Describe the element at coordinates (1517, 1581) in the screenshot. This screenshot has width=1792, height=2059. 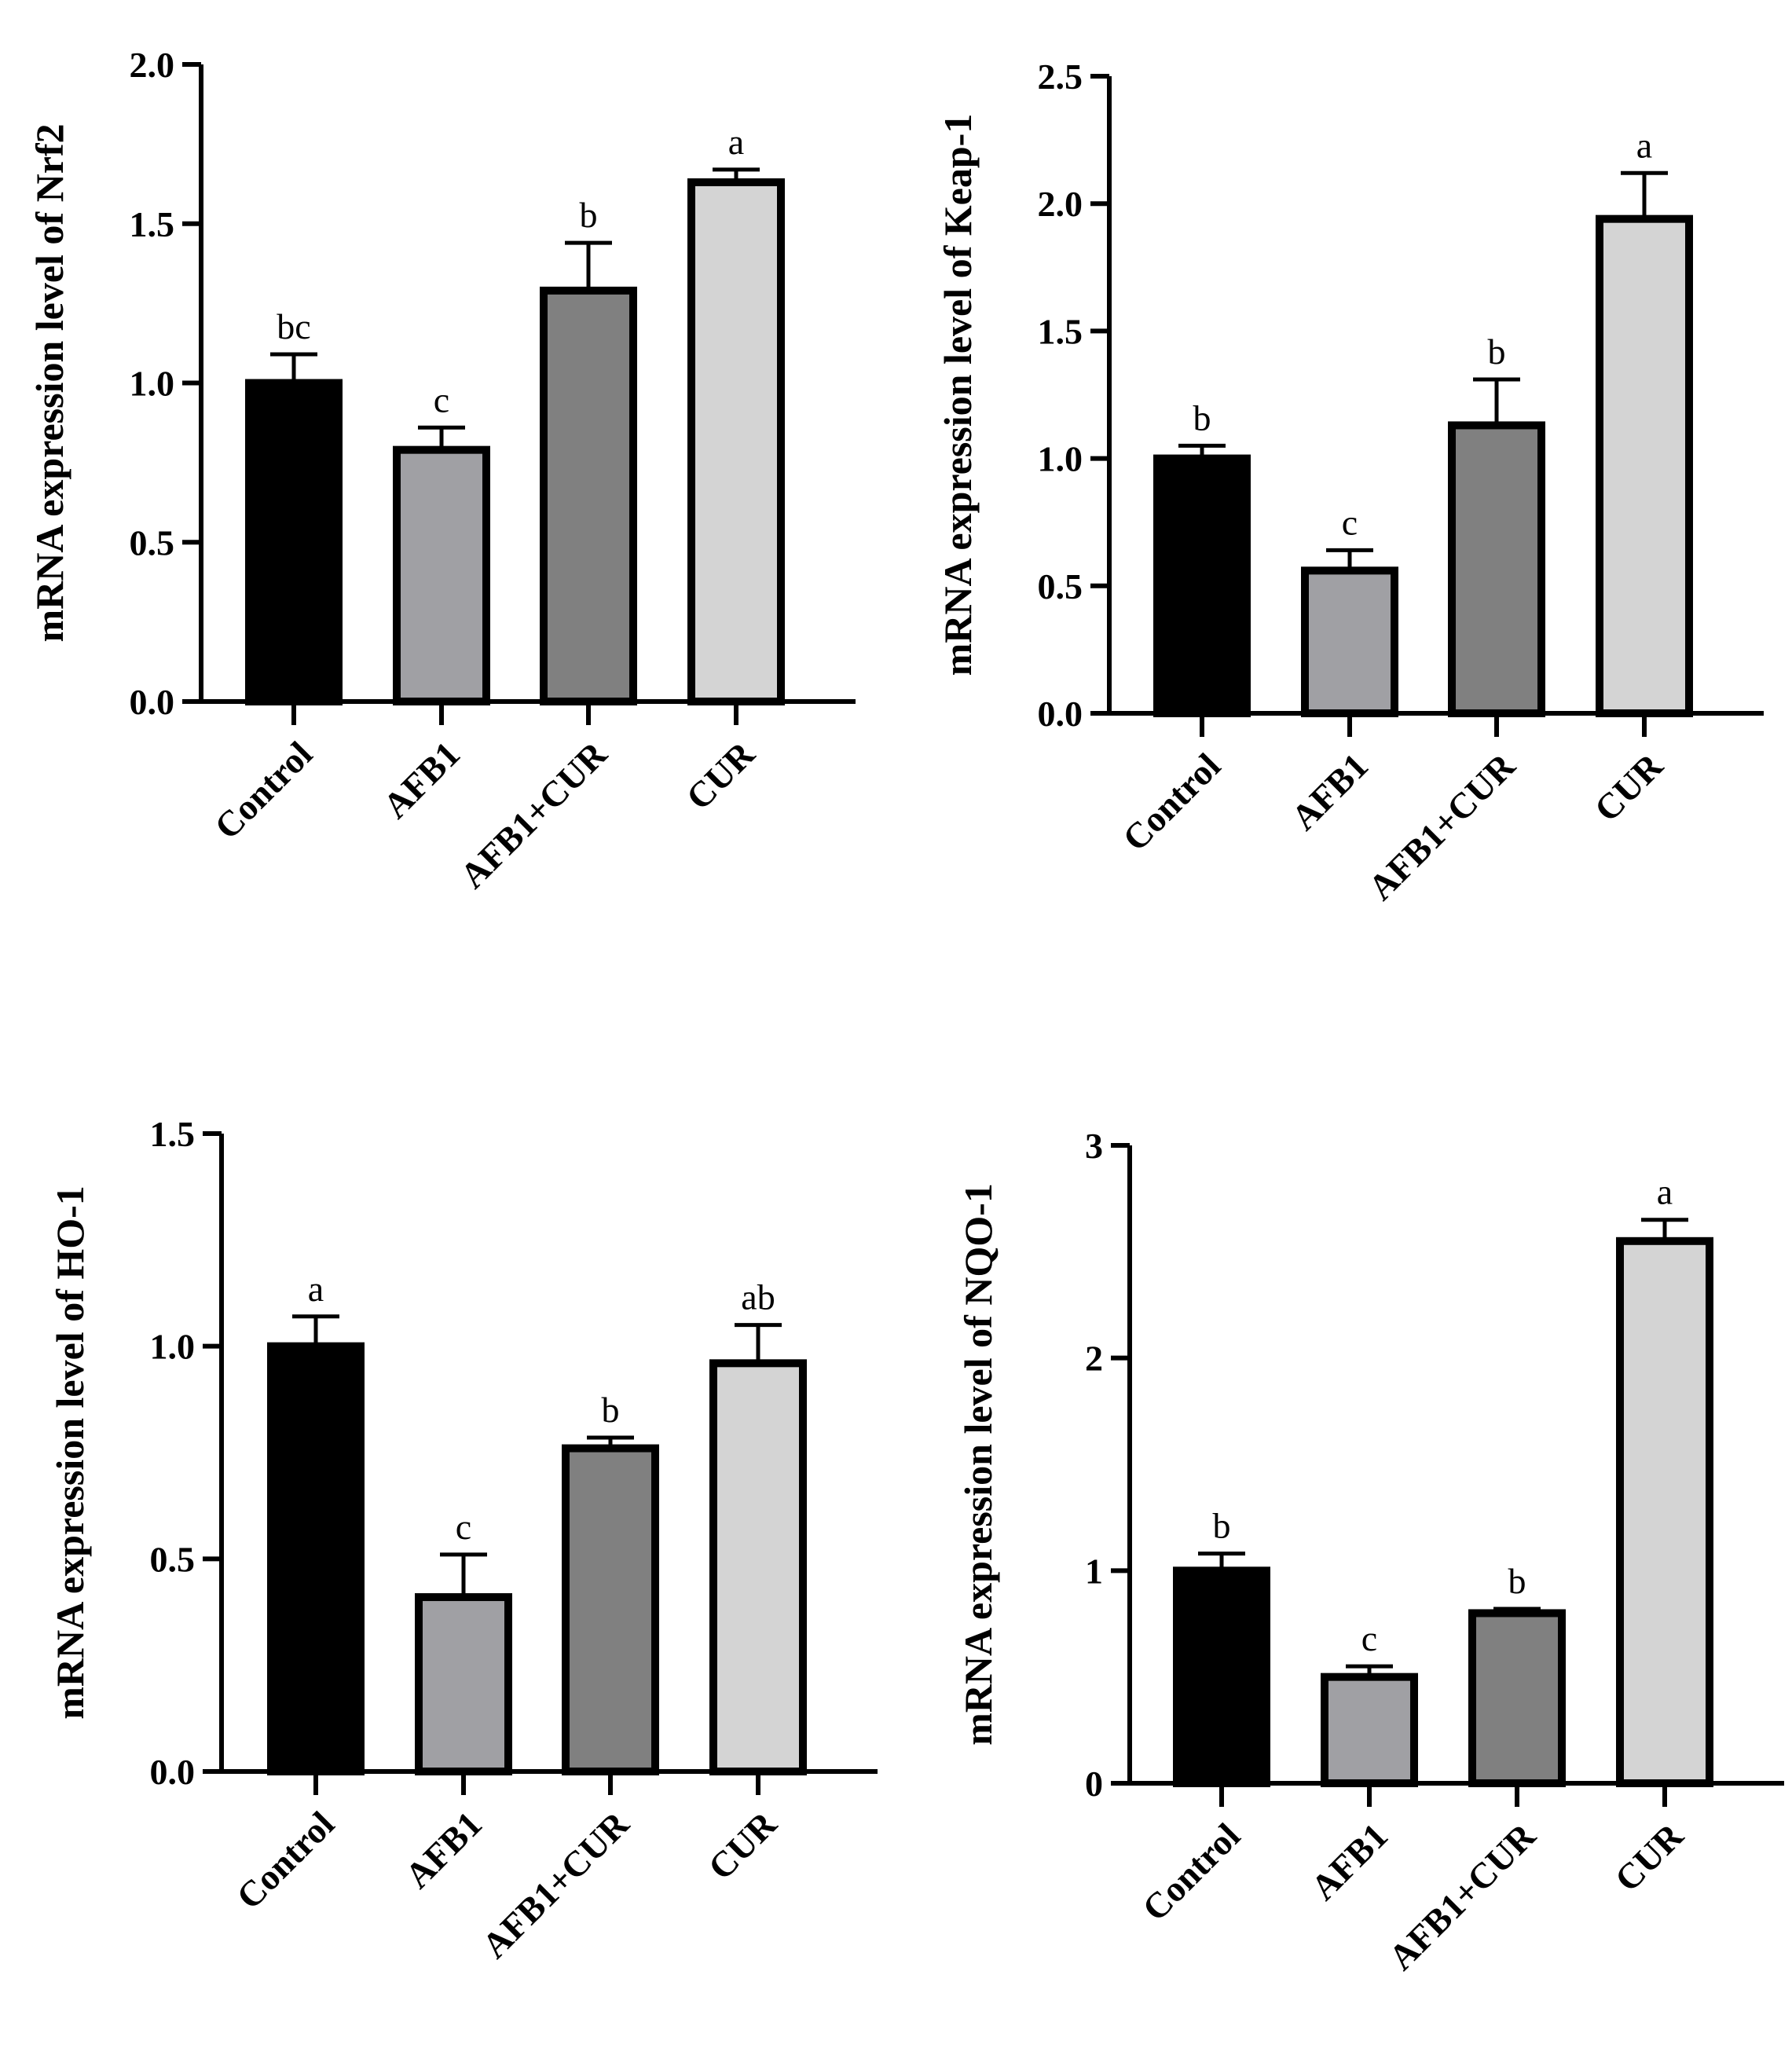
I see `significance-label-nqo1-2: b` at that location.